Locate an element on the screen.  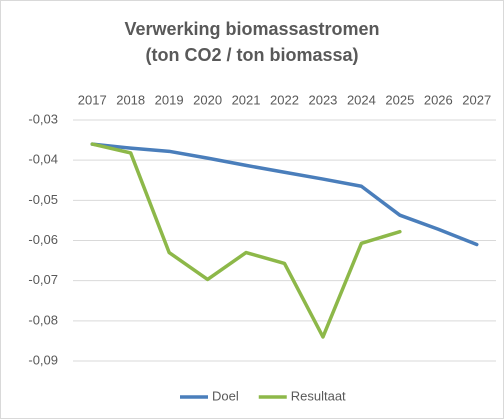
y-tick-label: -0,04 is located at coordinates (43, 159).